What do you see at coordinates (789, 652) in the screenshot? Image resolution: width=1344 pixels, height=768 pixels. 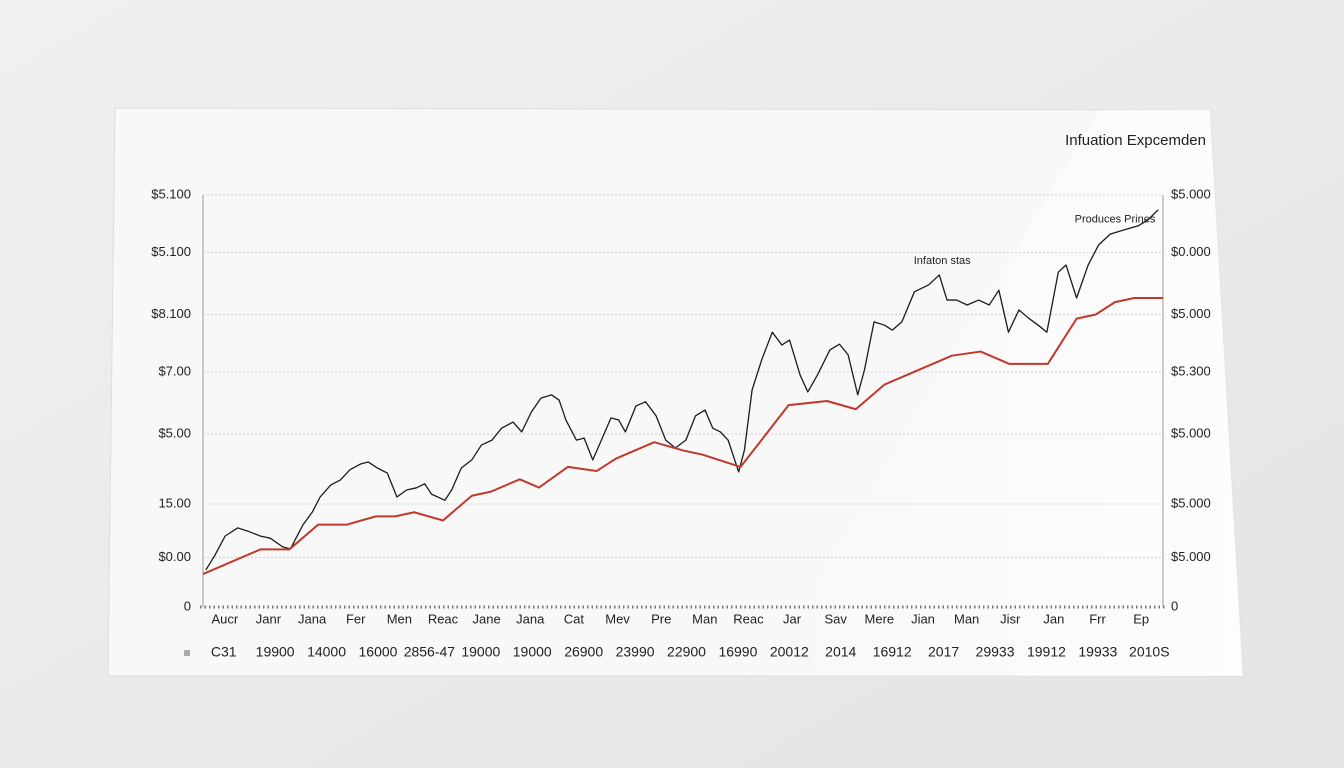 I see `footer-label: 20012` at bounding box center [789, 652].